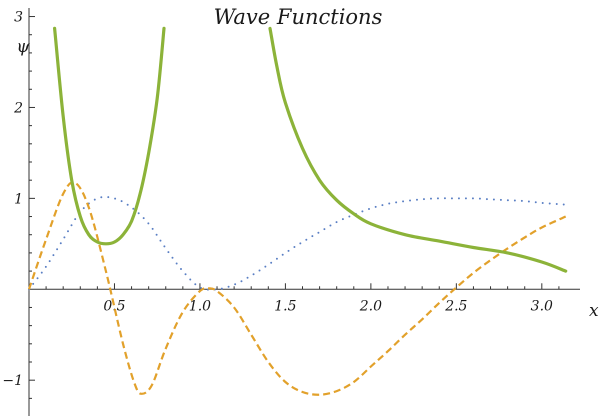  What do you see at coordinates (114, 306) in the screenshot?
I see `x-tick-label: 0.5` at bounding box center [114, 306].